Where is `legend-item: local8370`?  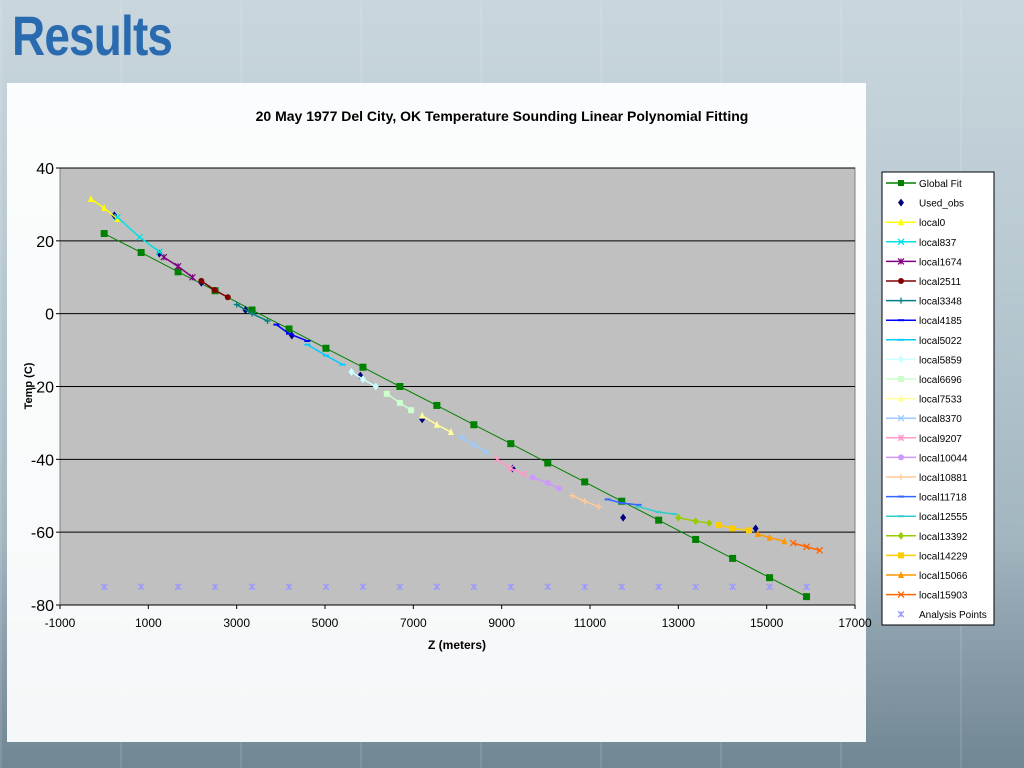 legend-item: local8370 is located at coordinates (924, 419).